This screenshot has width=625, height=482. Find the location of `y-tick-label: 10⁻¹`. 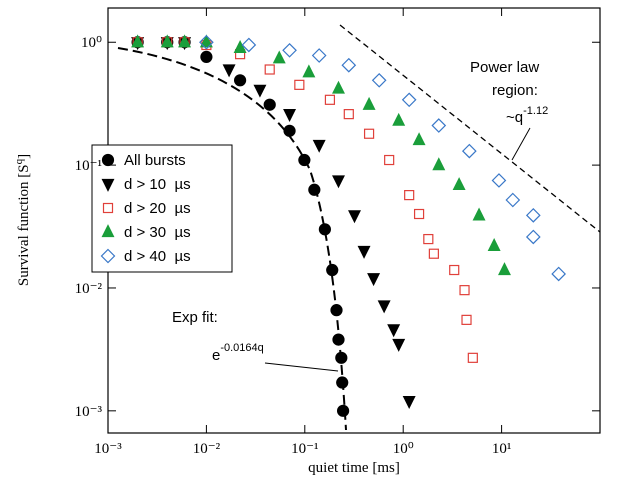

y-tick-label: 10⁻¹ is located at coordinates (88, 166).